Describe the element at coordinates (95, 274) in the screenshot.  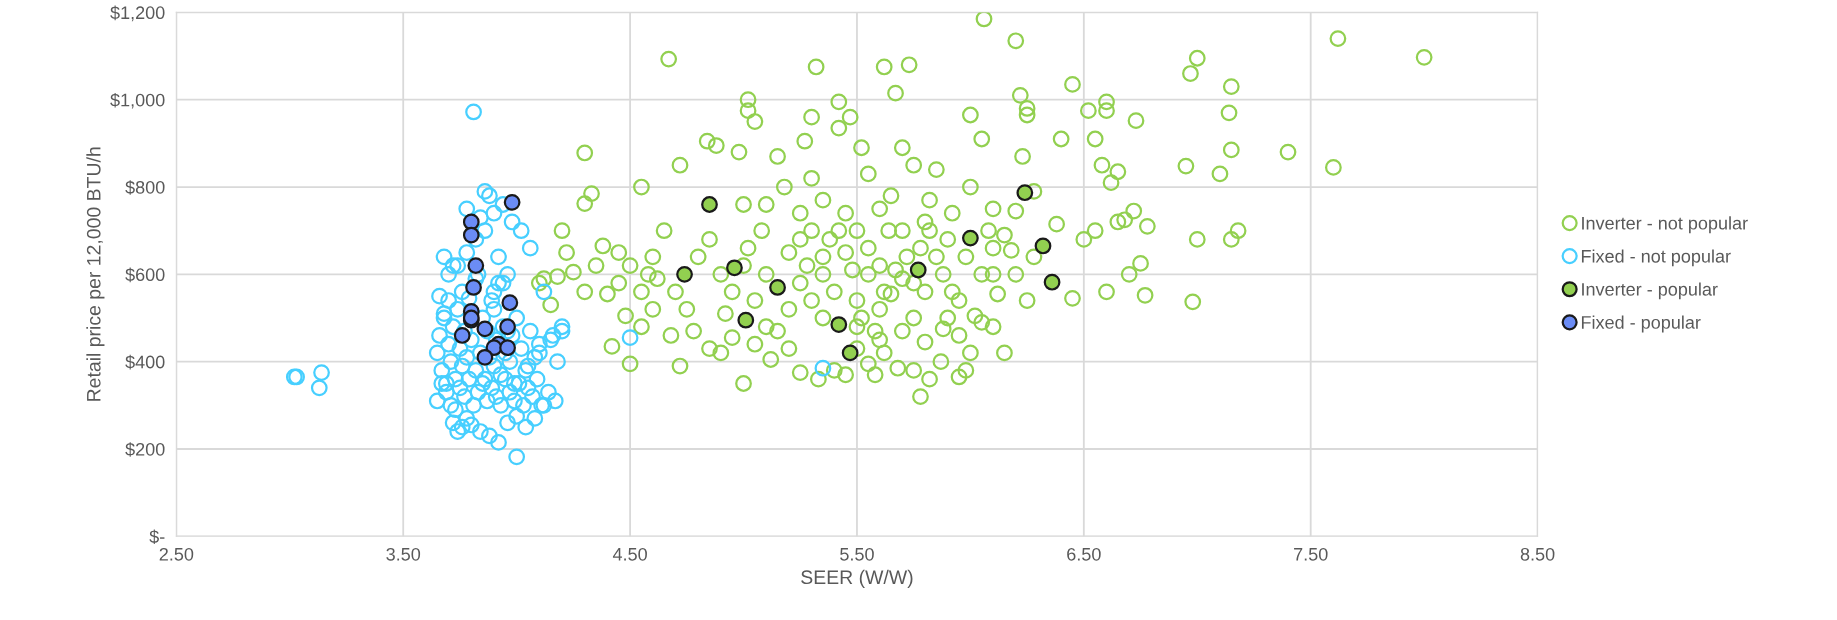
I see `y-axis-title: Retail price per 12,000 BTU/h` at that location.